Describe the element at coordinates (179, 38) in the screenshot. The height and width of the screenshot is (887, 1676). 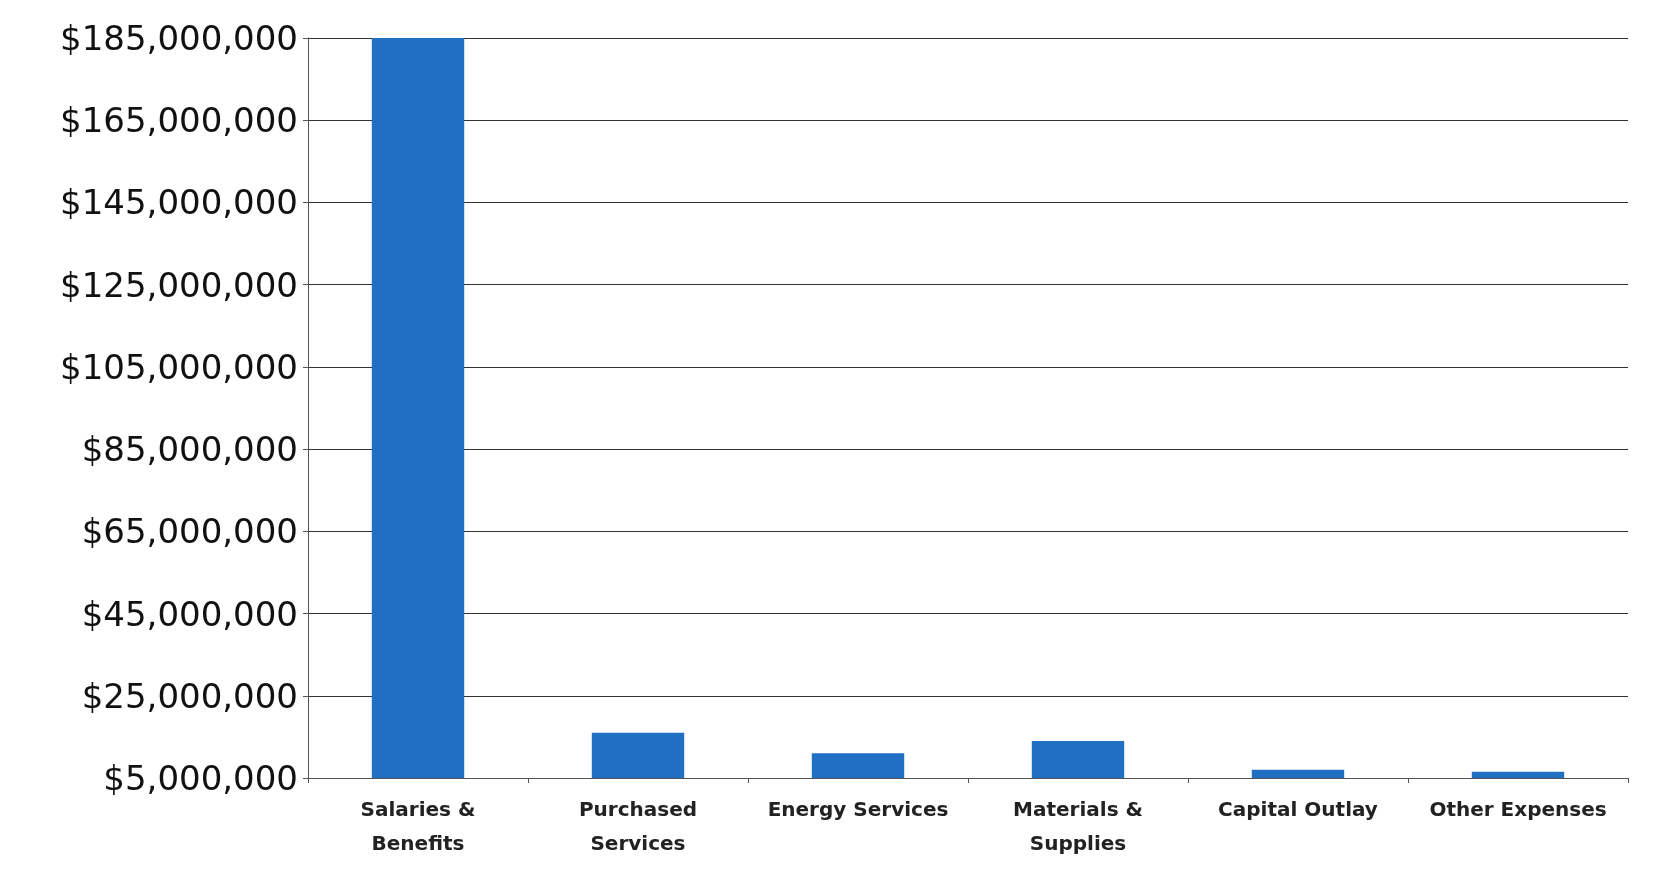
I see `y-tick-label: $185,000,000` at that location.